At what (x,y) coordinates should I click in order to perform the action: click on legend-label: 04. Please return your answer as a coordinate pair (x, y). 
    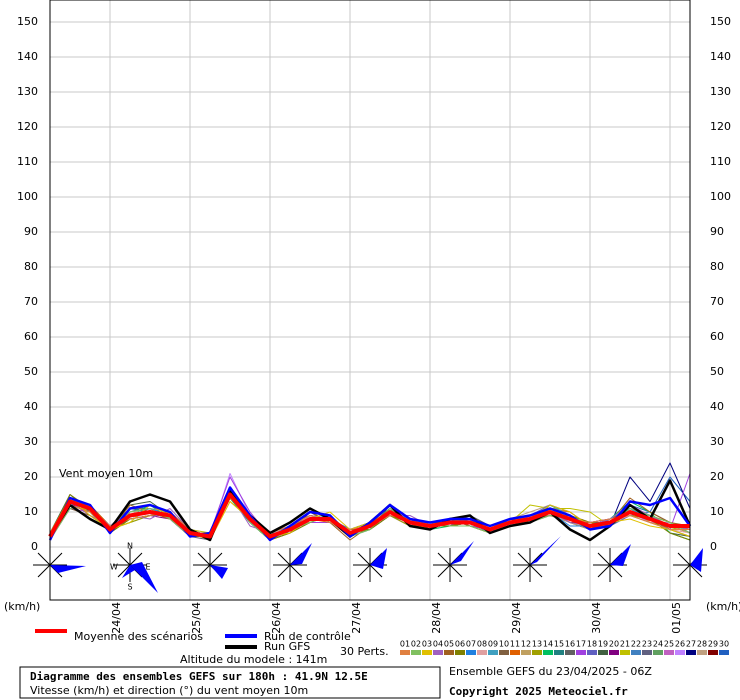
    Looking at the image, I should click on (438, 644).